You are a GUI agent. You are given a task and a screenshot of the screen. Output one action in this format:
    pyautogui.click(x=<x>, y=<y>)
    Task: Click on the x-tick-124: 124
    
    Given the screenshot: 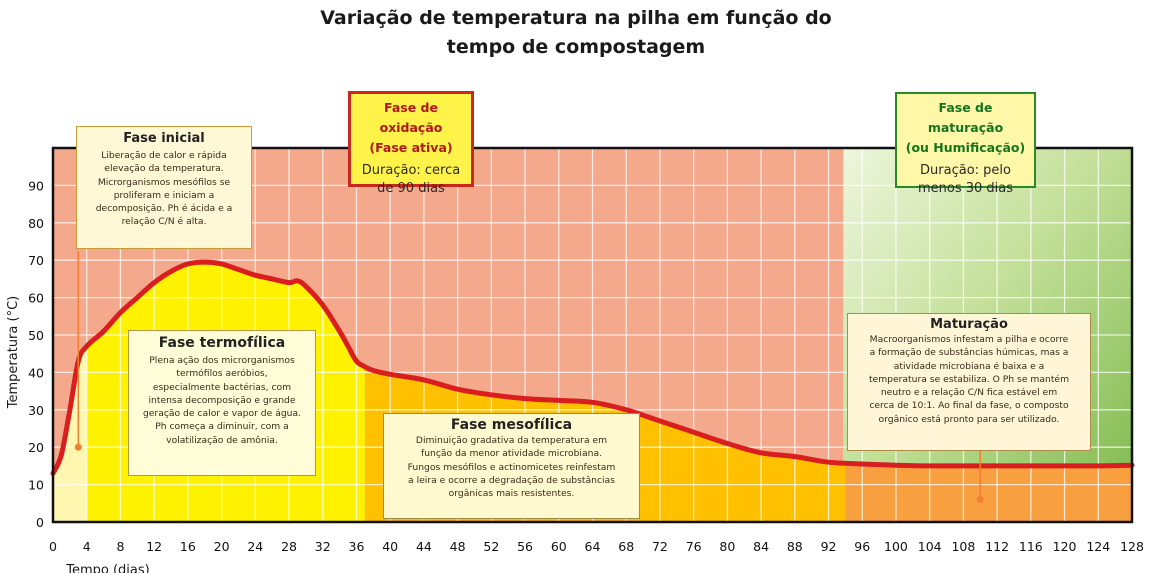 What is the action you would take?
    pyautogui.click(x=1098, y=546)
    